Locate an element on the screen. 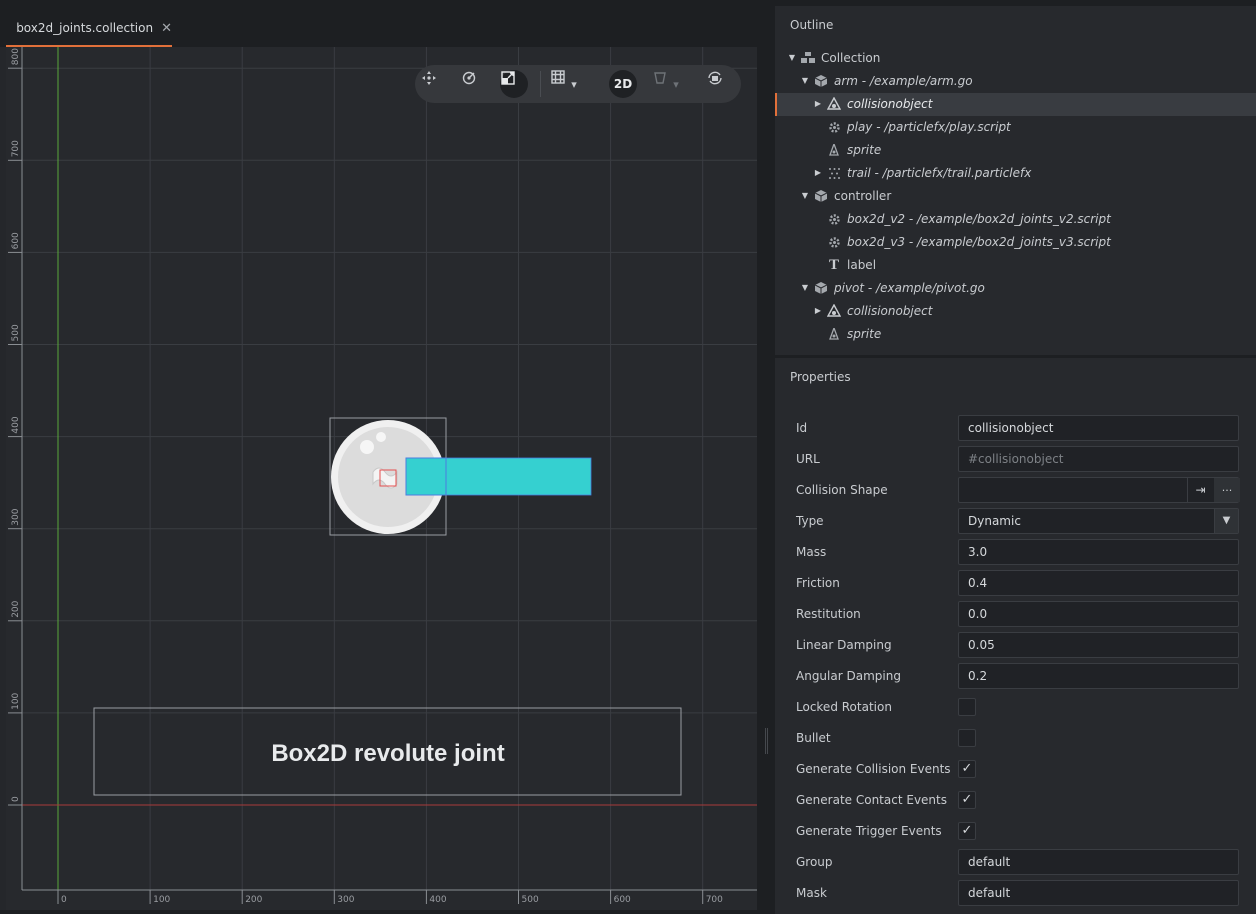  restitution-field: 0.0 is located at coordinates (1098, 614).